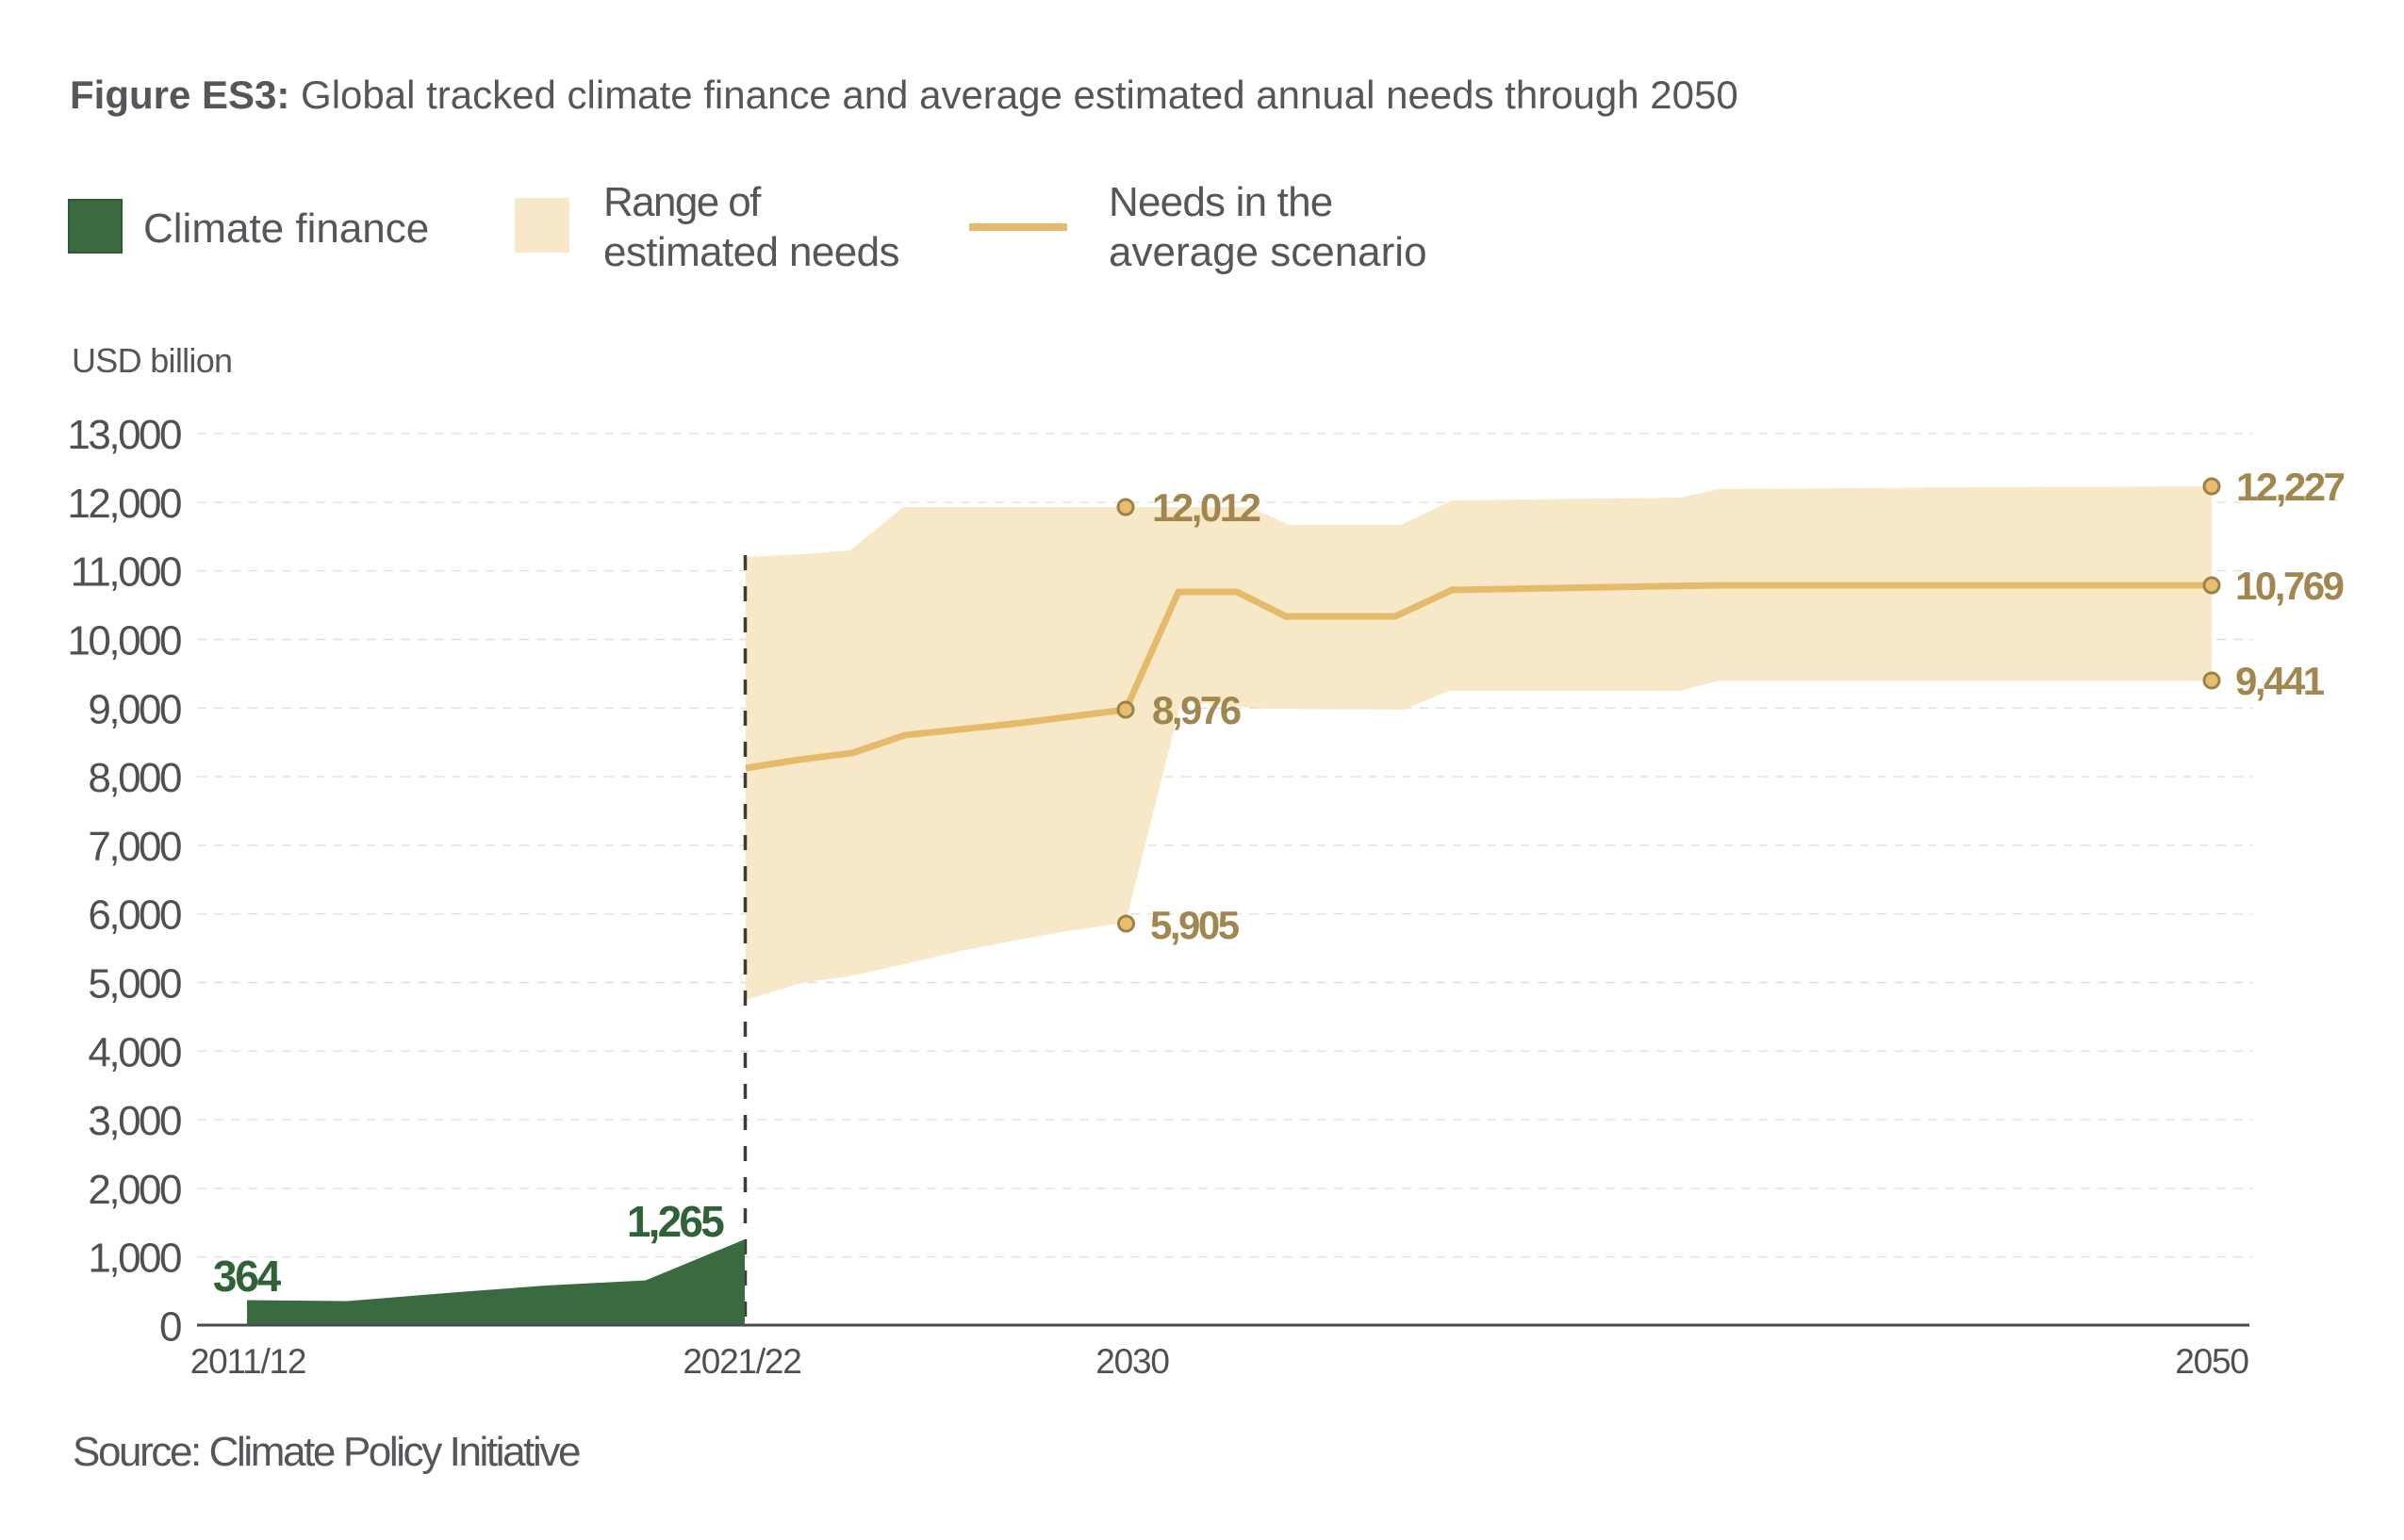 This screenshot has width=2404, height=1540. Describe the element at coordinates (682, 202) in the screenshot. I see `svg-text: Range of` at that location.